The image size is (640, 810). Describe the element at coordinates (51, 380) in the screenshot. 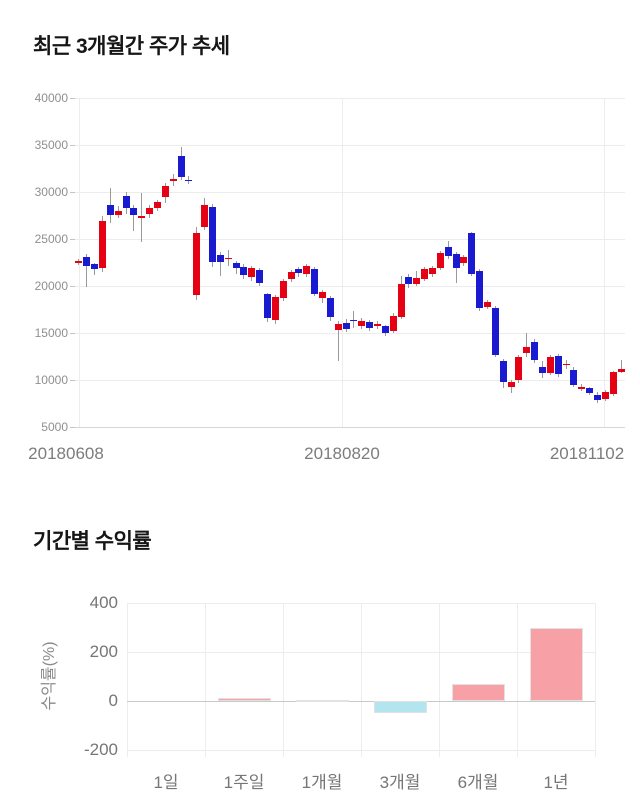

I see `y-tick-label: 10000` at that location.